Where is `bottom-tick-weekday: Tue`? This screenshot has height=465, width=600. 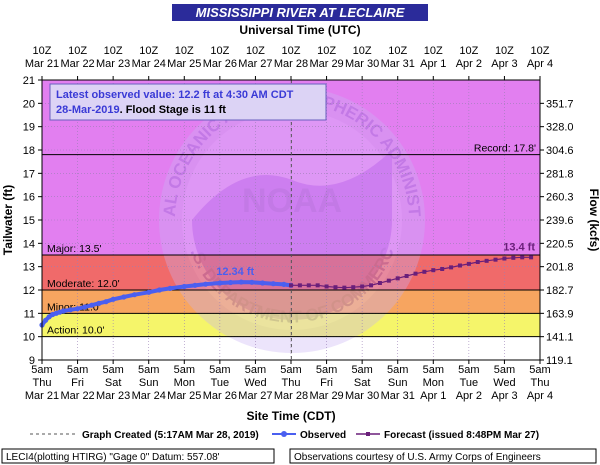
bottom-tick-weekday: Tue is located at coordinates (220, 383).